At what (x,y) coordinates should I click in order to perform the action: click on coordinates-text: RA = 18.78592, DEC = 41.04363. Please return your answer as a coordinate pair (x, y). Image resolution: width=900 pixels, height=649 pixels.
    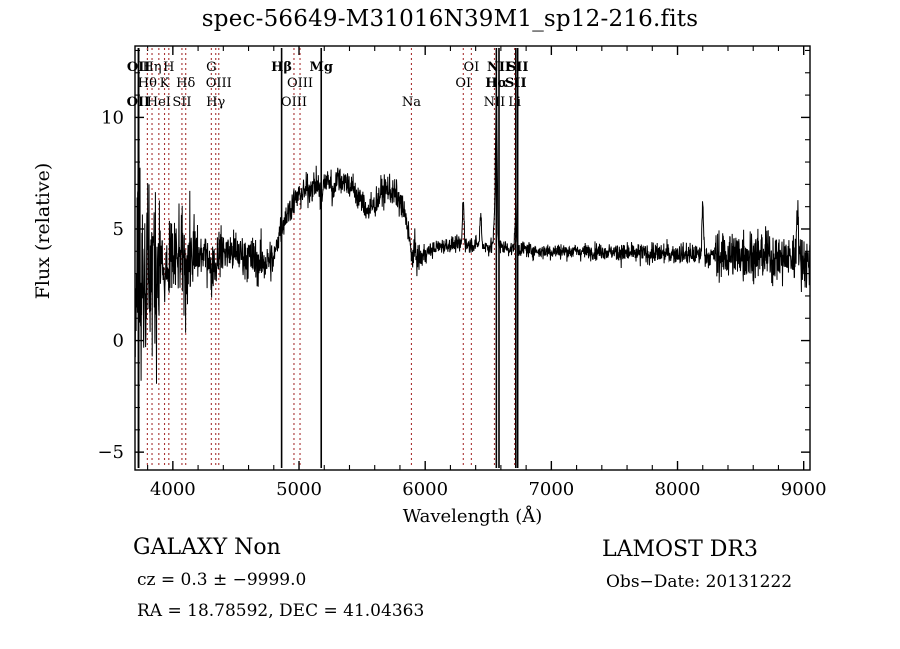
    Looking at the image, I should click on (281, 611).